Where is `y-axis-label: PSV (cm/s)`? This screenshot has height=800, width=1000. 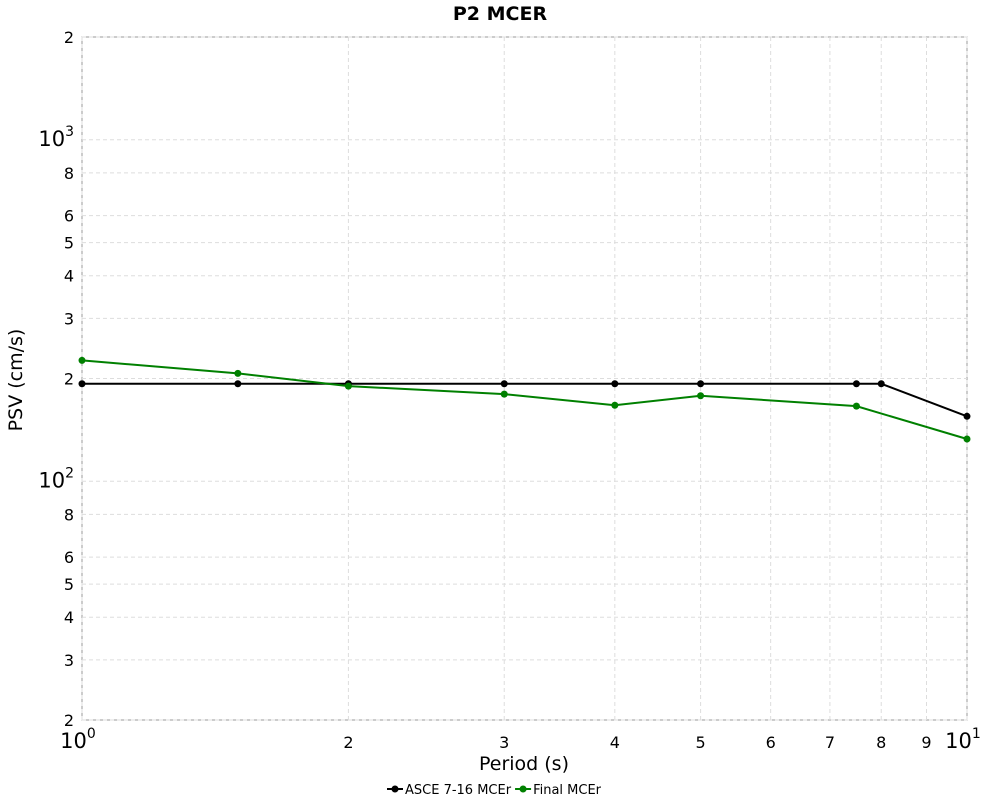
y-axis-label: PSV (cm/s) is located at coordinates (16, 380).